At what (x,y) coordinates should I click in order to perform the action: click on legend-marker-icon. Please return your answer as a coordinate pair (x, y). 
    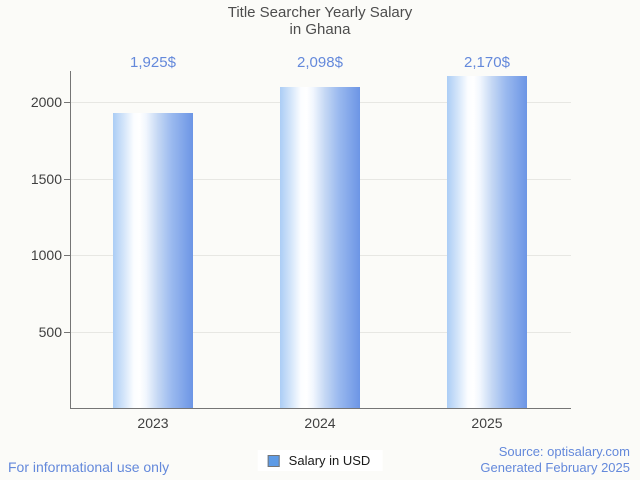
    Looking at the image, I should click on (273, 460).